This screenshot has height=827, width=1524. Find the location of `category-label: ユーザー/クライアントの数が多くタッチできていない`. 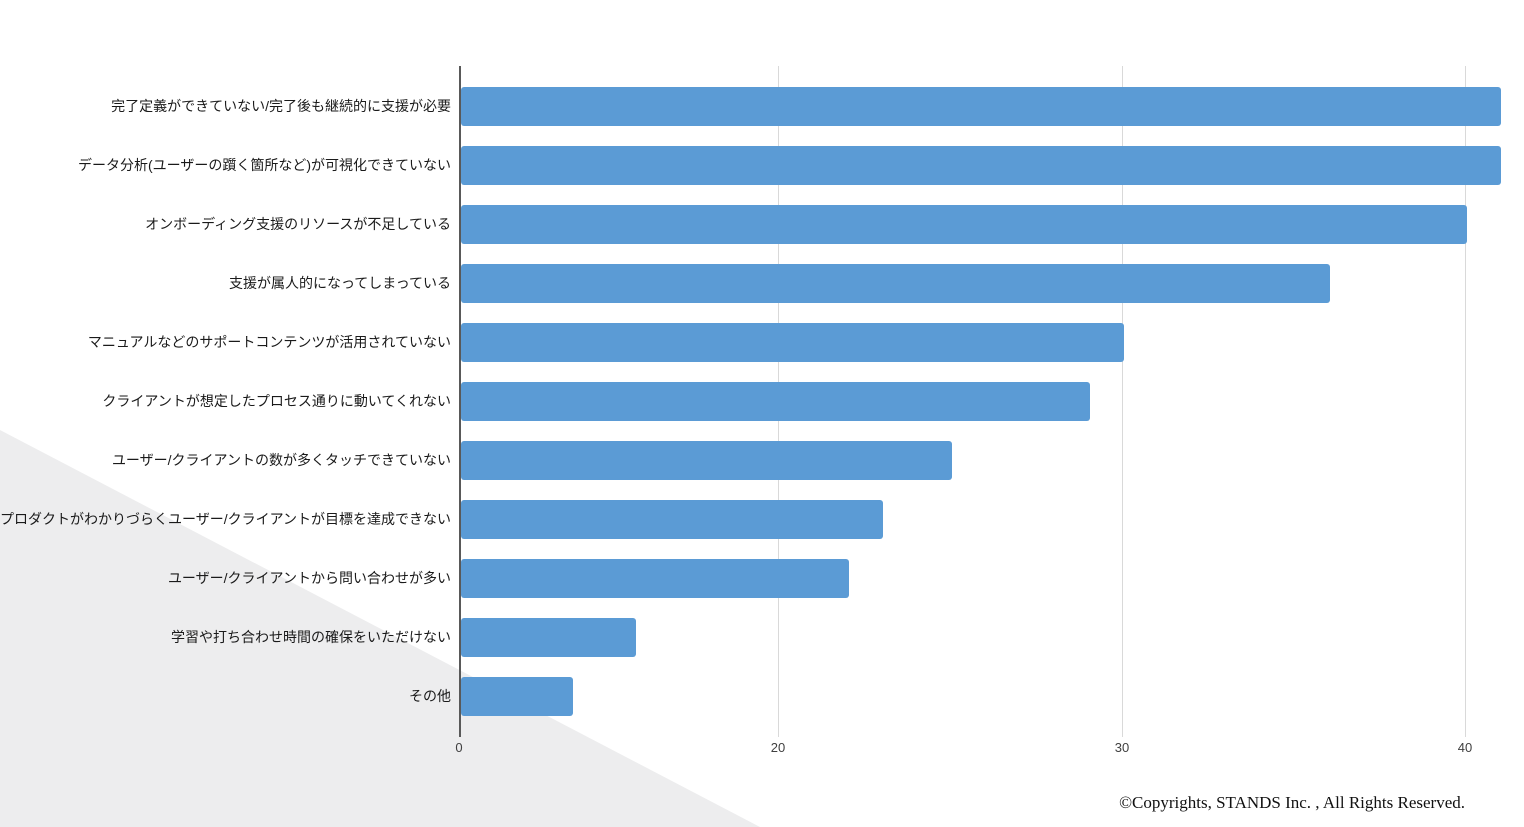

category-label: ユーザー/クライアントの数が多くタッチできていない is located at coordinates (281, 460).